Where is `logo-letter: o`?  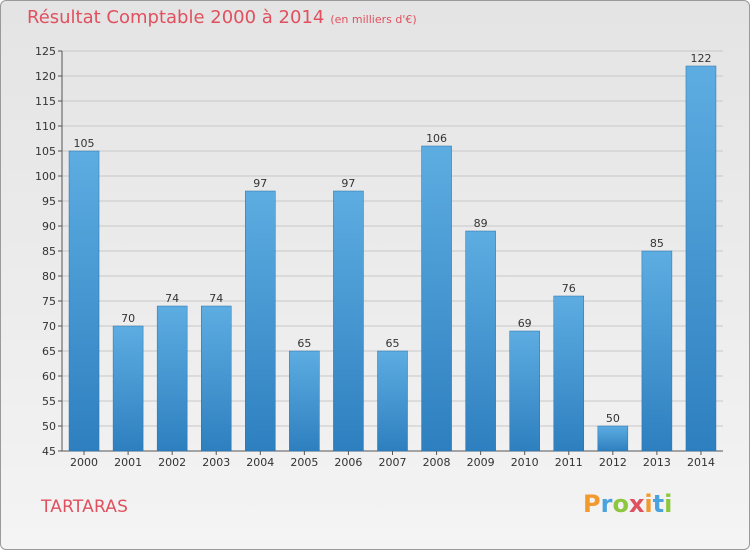 logo-letter: o is located at coordinates (620, 504).